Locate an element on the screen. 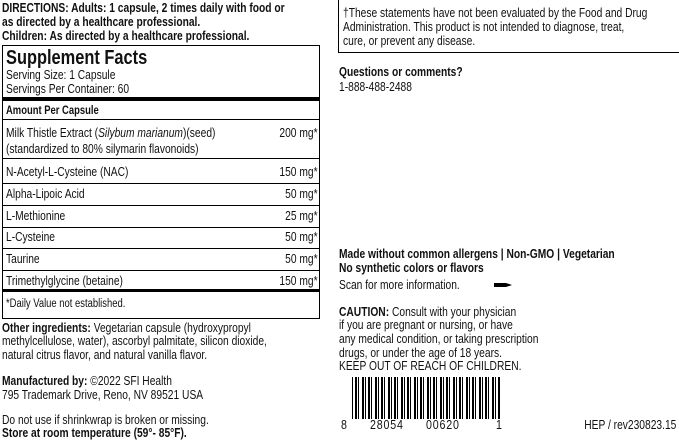 The image size is (679, 440). ingredient-name: Taurine is located at coordinates (23, 259).